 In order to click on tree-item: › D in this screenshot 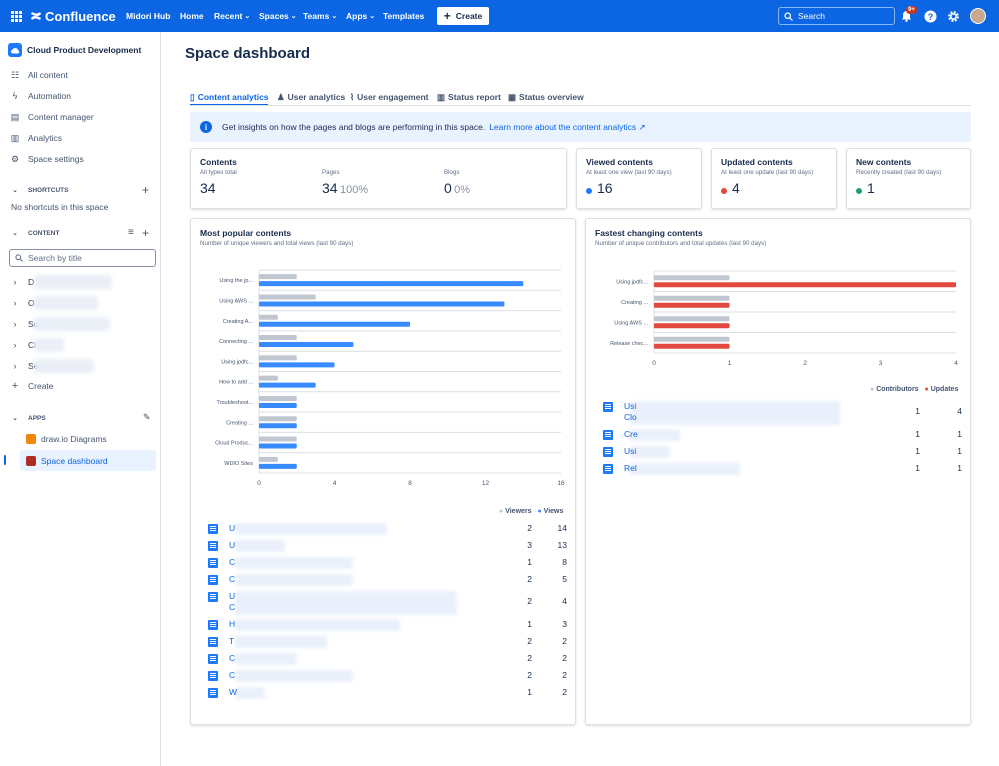, I will do `click(82, 282)`.